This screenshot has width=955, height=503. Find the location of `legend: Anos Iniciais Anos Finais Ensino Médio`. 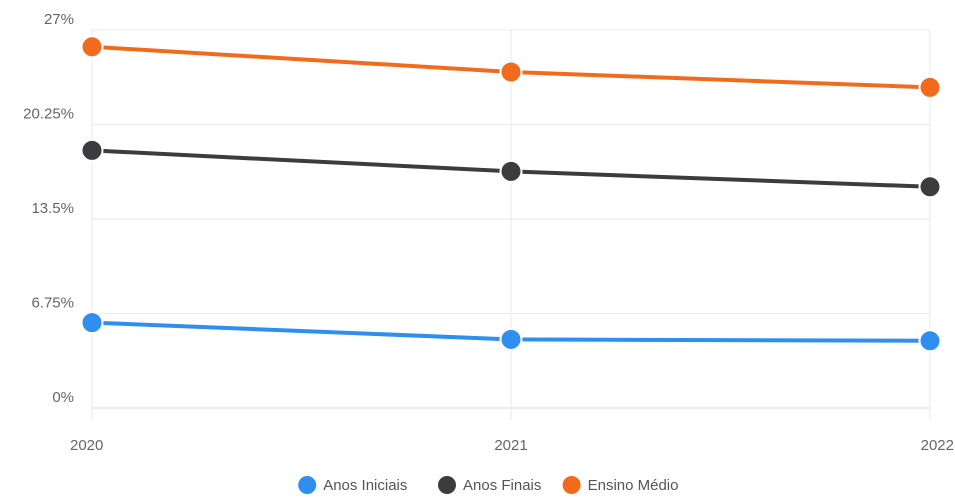

legend: Anos Iniciais Anos Finais Ensino Médio is located at coordinates (488, 485).